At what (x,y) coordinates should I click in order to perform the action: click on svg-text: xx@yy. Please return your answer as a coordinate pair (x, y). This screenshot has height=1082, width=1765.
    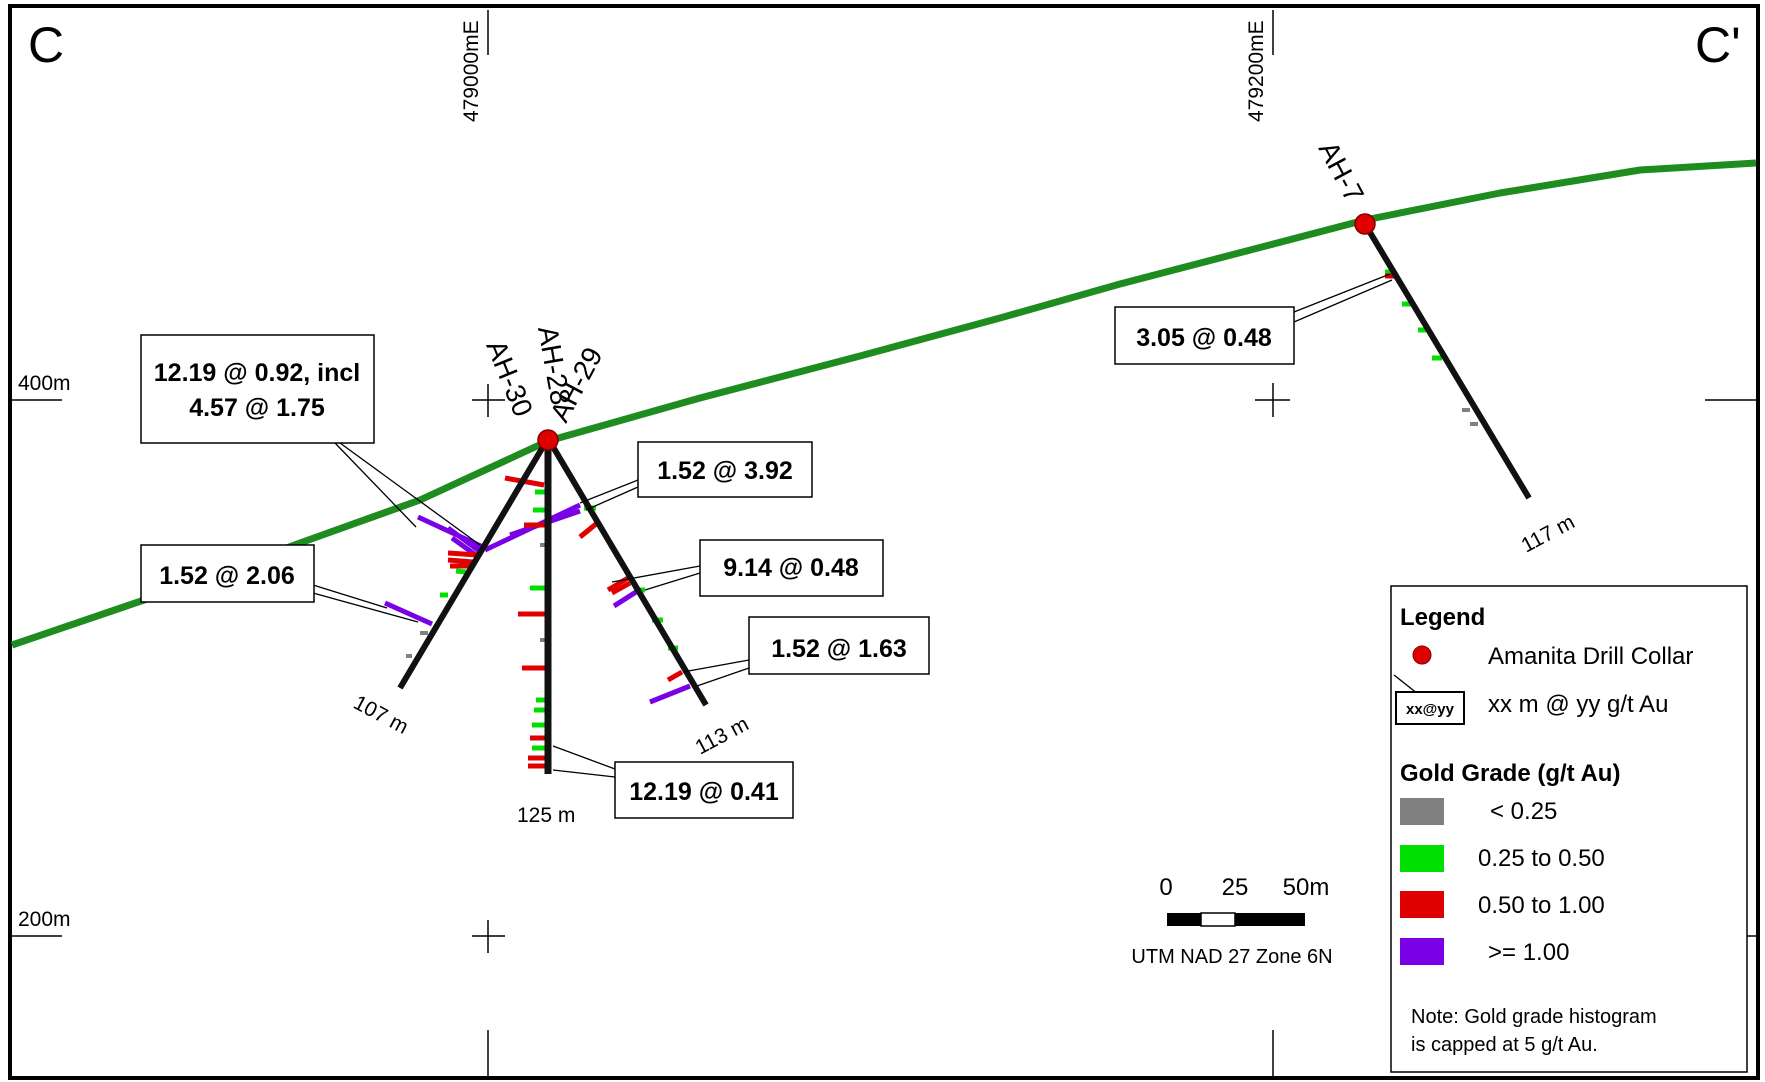
    Looking at the image, I should click on (1430, 709).